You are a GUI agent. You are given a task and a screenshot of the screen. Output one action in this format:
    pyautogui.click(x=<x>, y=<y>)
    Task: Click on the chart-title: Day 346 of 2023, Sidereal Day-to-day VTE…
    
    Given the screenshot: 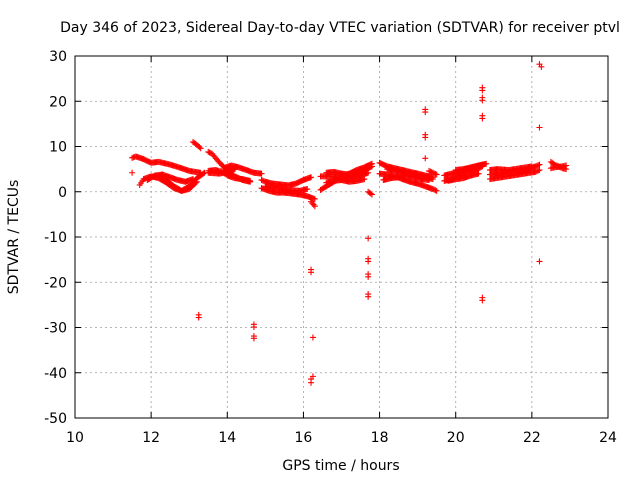 What is the action you would take?
    pyautogui.click(x=340, y=28)
    